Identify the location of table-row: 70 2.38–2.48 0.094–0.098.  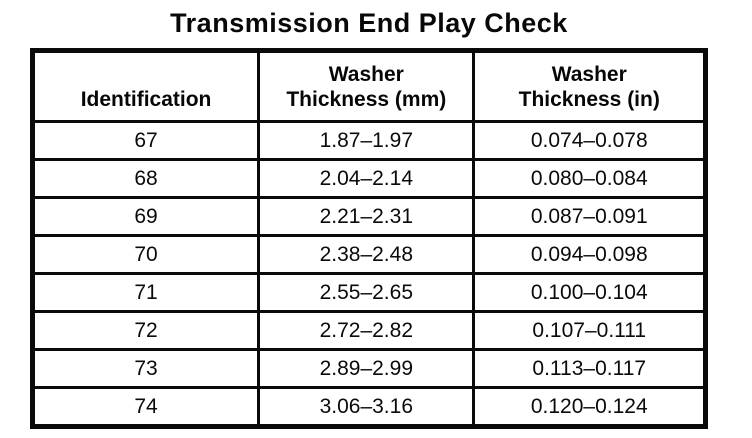
(368, 254).